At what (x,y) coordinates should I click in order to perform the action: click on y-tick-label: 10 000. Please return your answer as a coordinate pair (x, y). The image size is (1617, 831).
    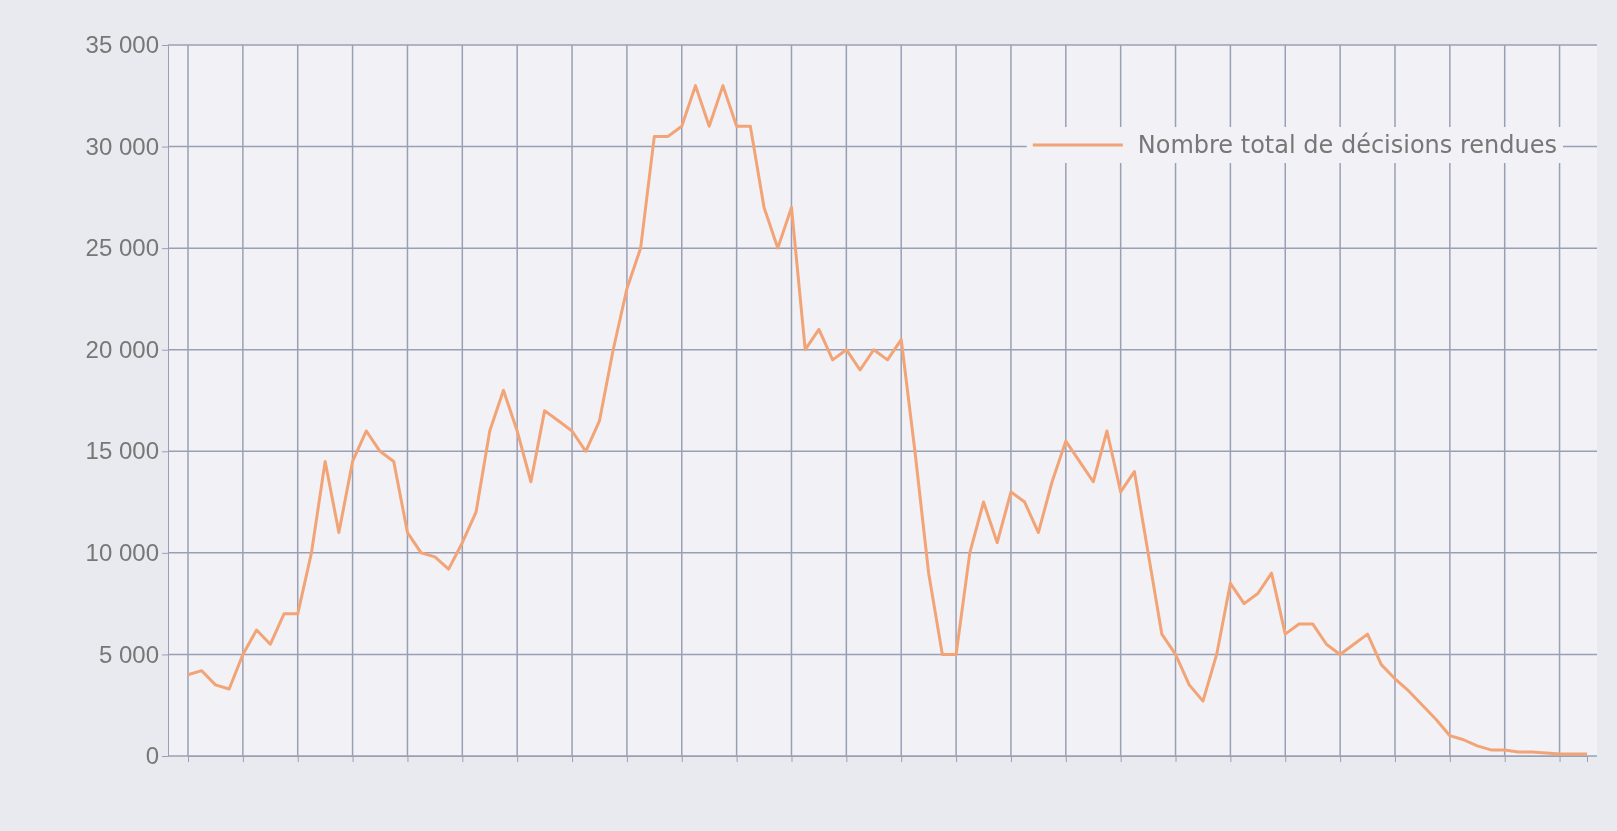
    Looking at the image, I should click on (122, 553).